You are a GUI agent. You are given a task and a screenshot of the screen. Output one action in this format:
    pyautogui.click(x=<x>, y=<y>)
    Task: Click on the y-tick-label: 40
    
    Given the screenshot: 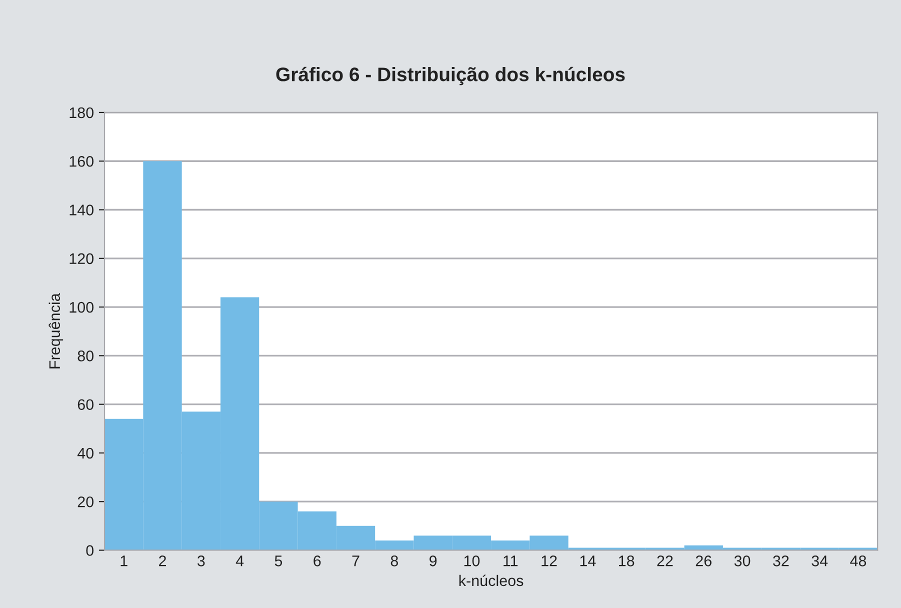 What is the action you would take?
    pyautogui.click(x=85, y=453)
    